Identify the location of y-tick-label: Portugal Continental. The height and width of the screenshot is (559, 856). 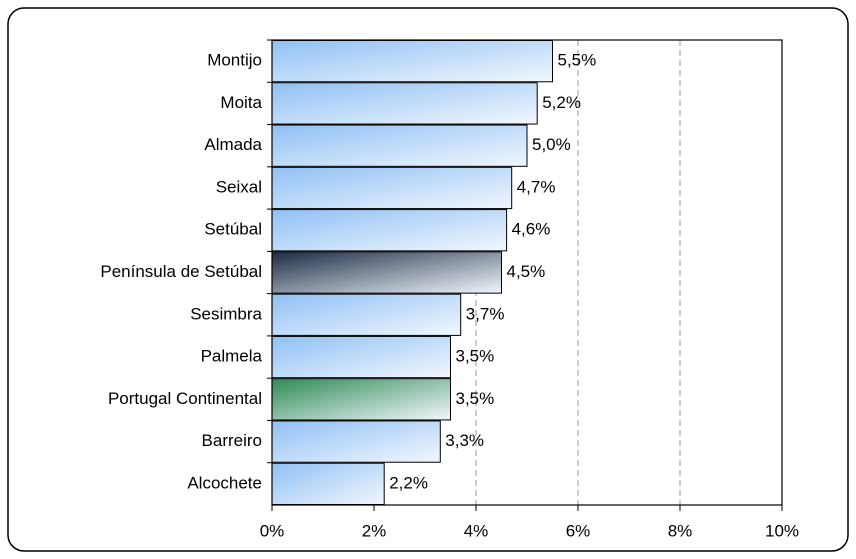
(185, 398).